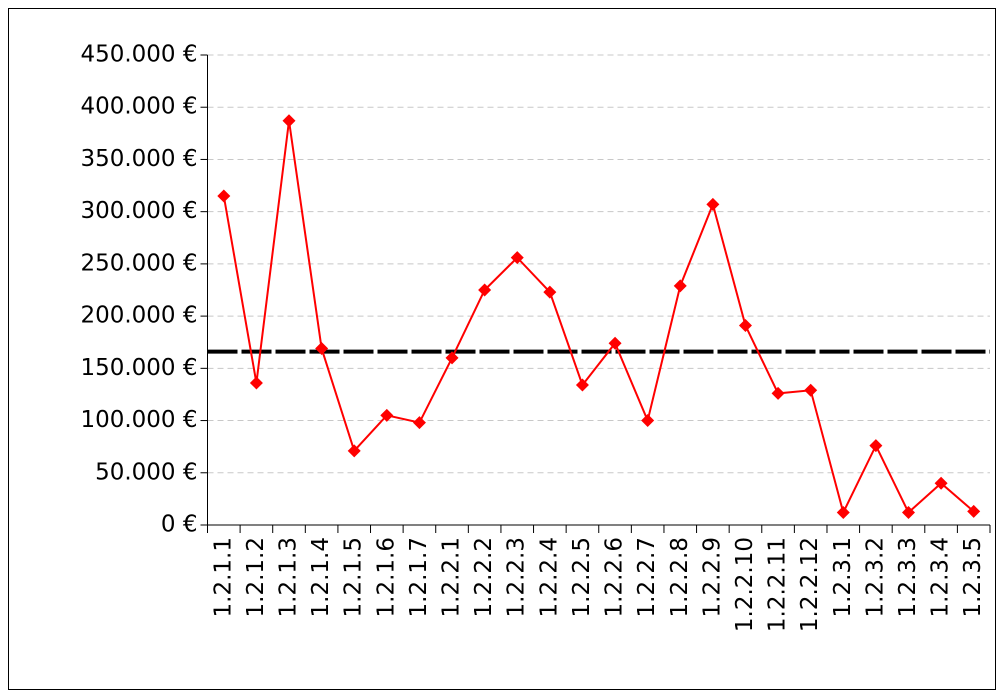 The height and width of the screenshot is (698, 1001). Describe the element at coordinates (386, 577) in the screenshot. I see `x-tick-label: 1.2.1.6` at that location.